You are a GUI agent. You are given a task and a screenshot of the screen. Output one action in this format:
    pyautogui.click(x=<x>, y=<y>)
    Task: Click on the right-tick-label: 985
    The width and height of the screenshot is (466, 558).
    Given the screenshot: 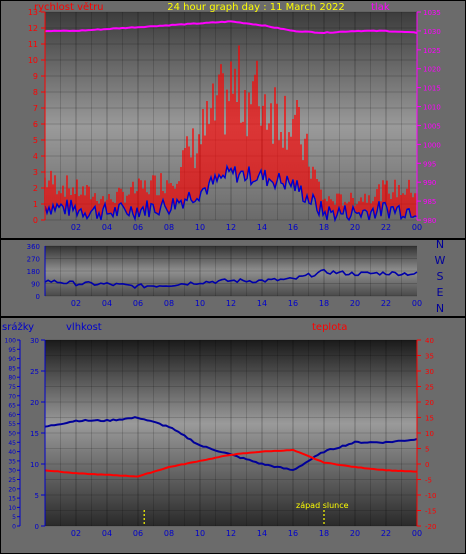 What is the action you would take?
    pyautogui.click(x=429, y=202)
    